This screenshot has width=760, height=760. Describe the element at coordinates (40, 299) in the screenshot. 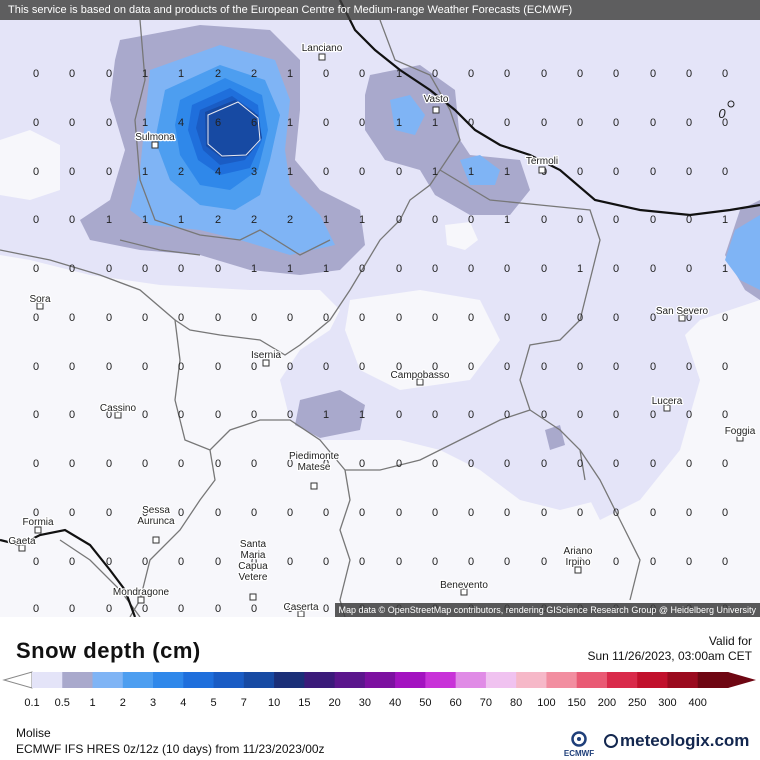

I see `city-label: Sora` at that location.